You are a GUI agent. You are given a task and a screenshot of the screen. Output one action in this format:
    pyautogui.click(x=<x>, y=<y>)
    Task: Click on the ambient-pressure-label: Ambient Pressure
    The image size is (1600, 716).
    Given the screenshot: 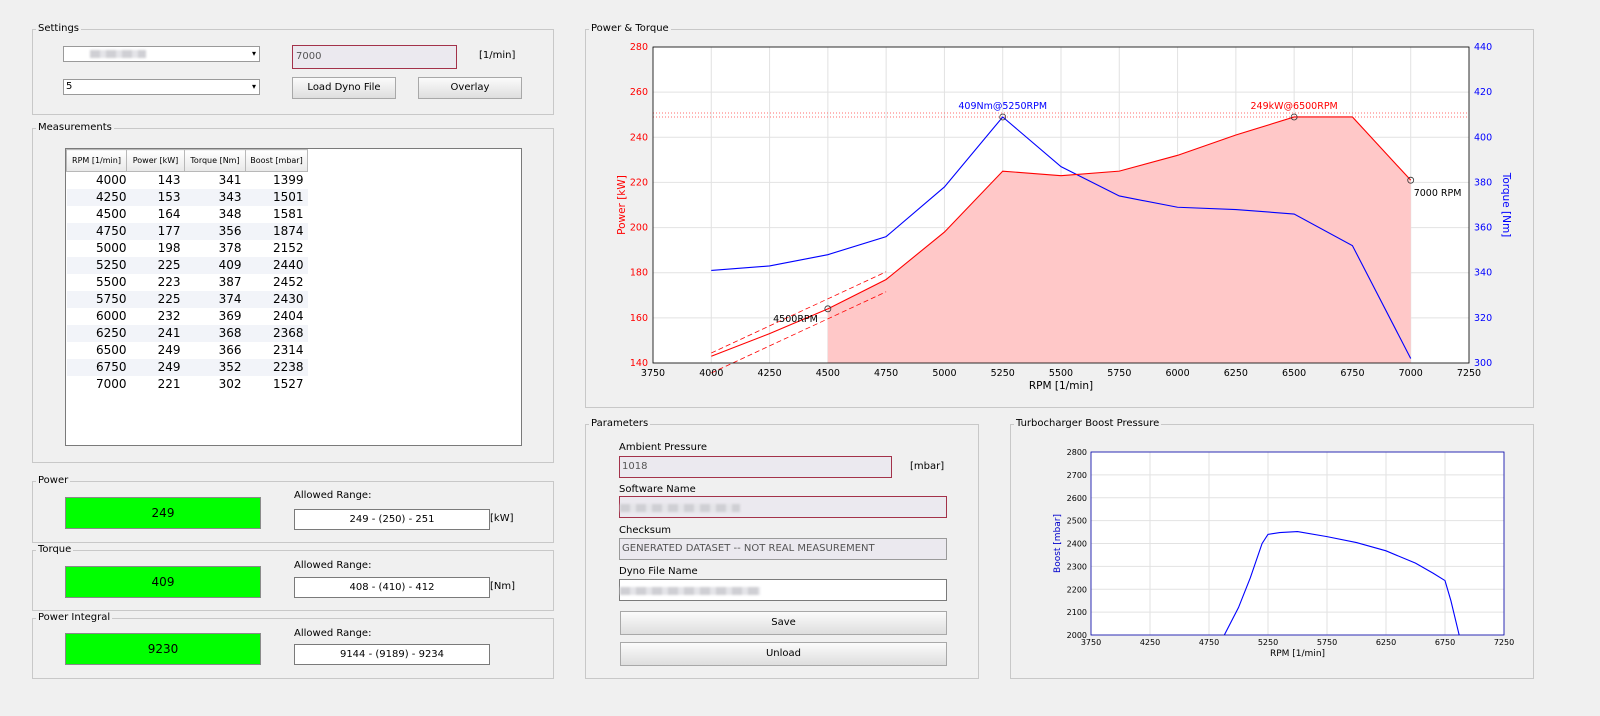 What is the action you would take?
    pyautogui.click(x=663, y=447)
    